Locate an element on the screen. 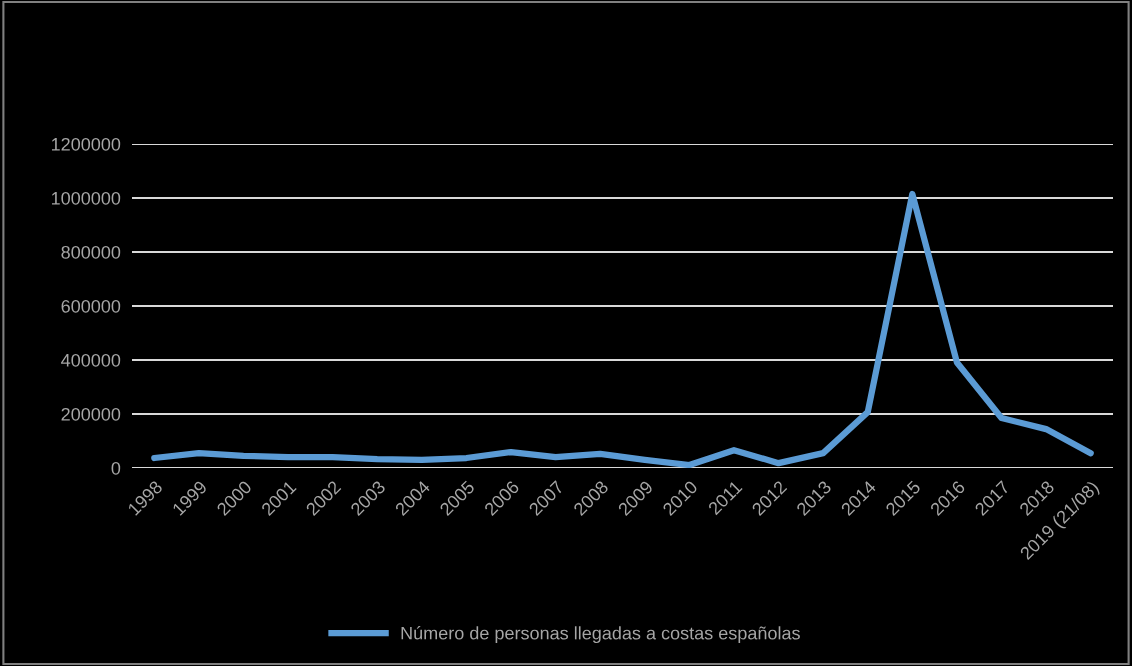 The height and width of the screenshot is (666, 1132). y-tick-label: 1200000 is located at coordinates (86, 144).